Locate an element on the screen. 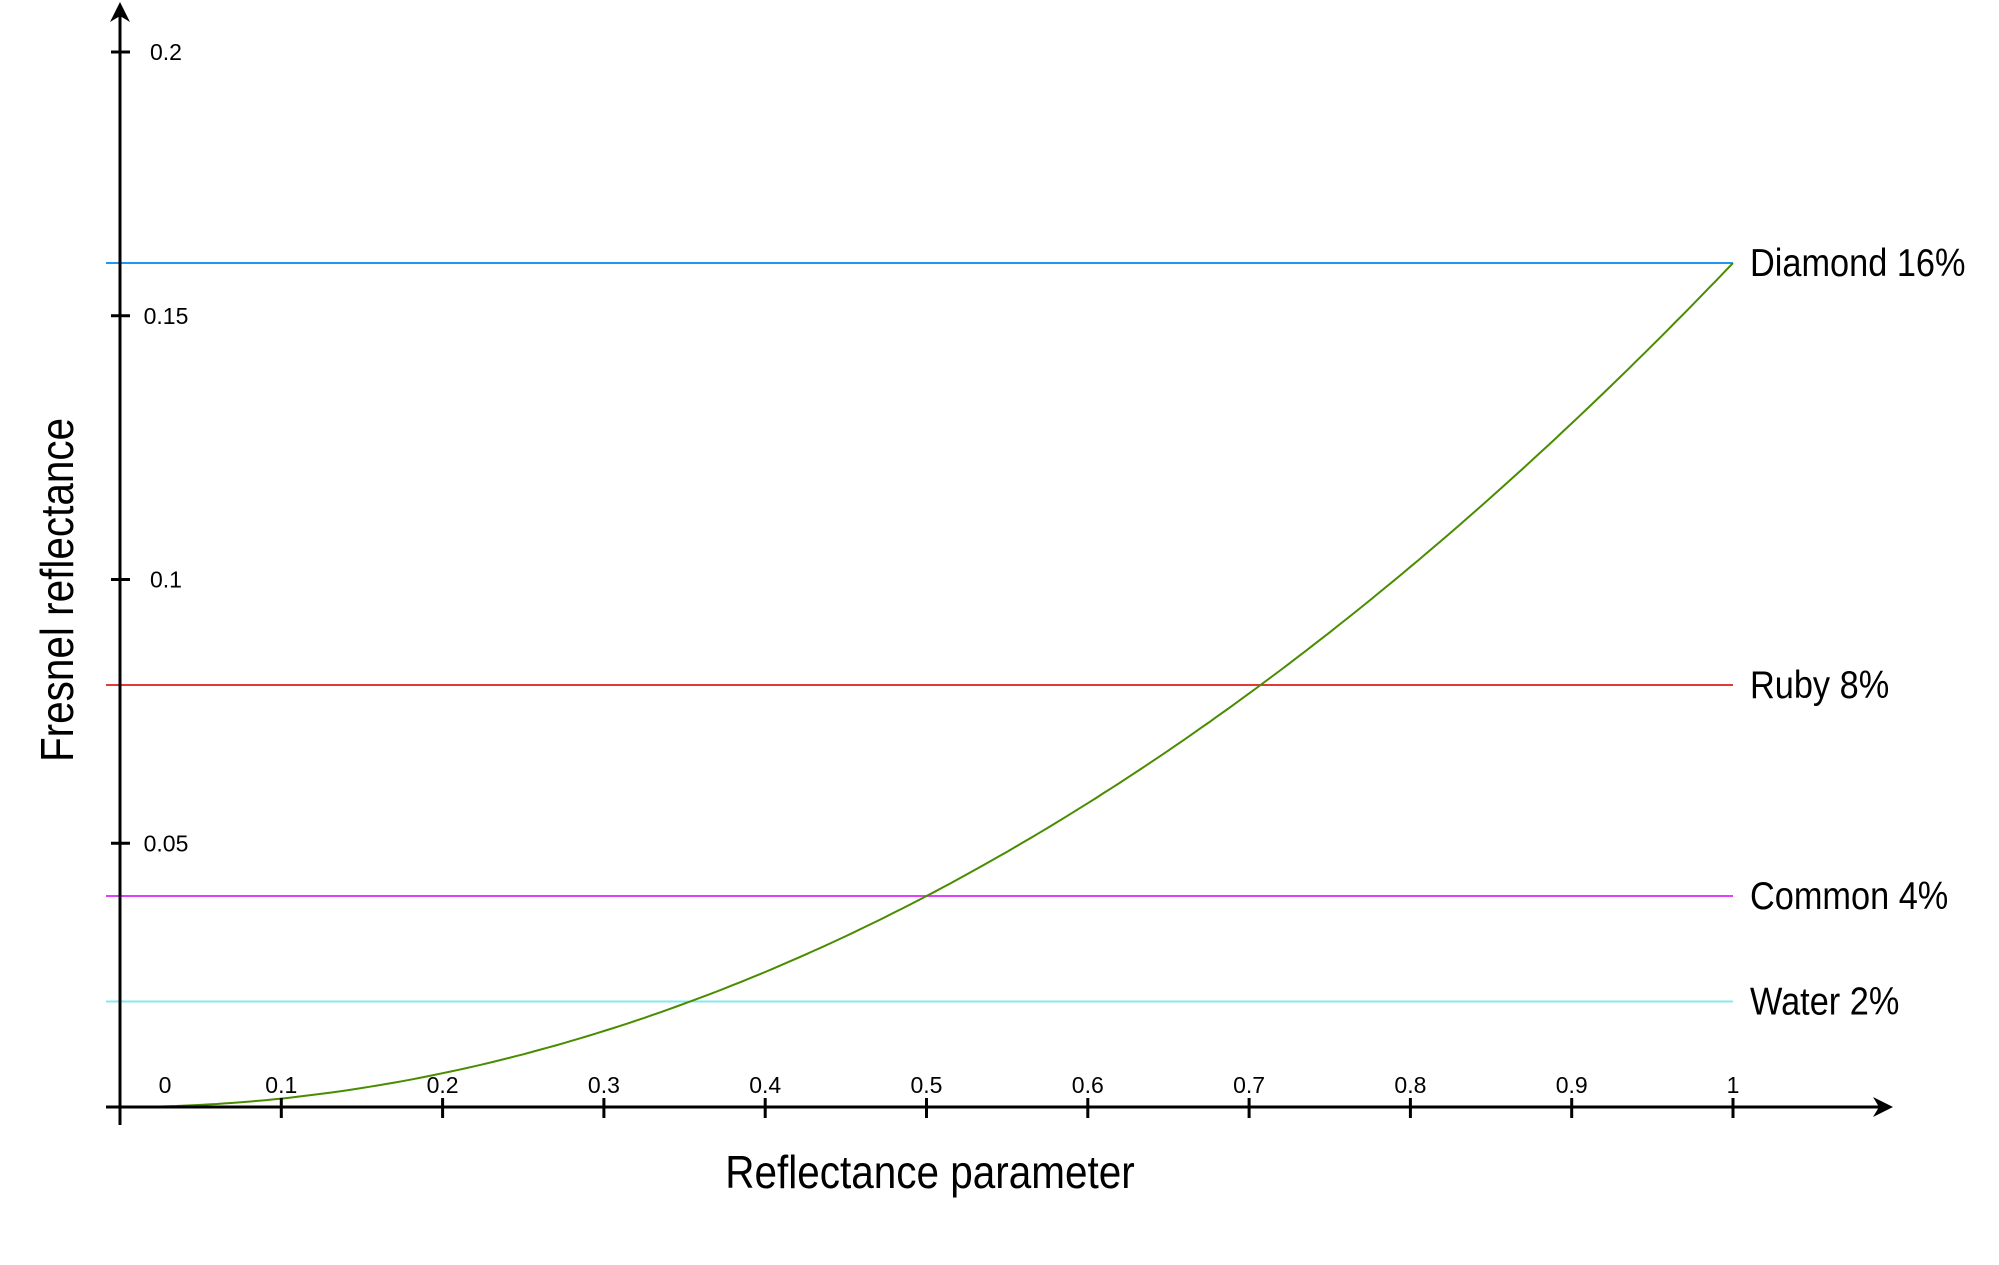 The image size is (1999, 1265). reference-label-2: Common 4% is located at coordinates (1849, 896).